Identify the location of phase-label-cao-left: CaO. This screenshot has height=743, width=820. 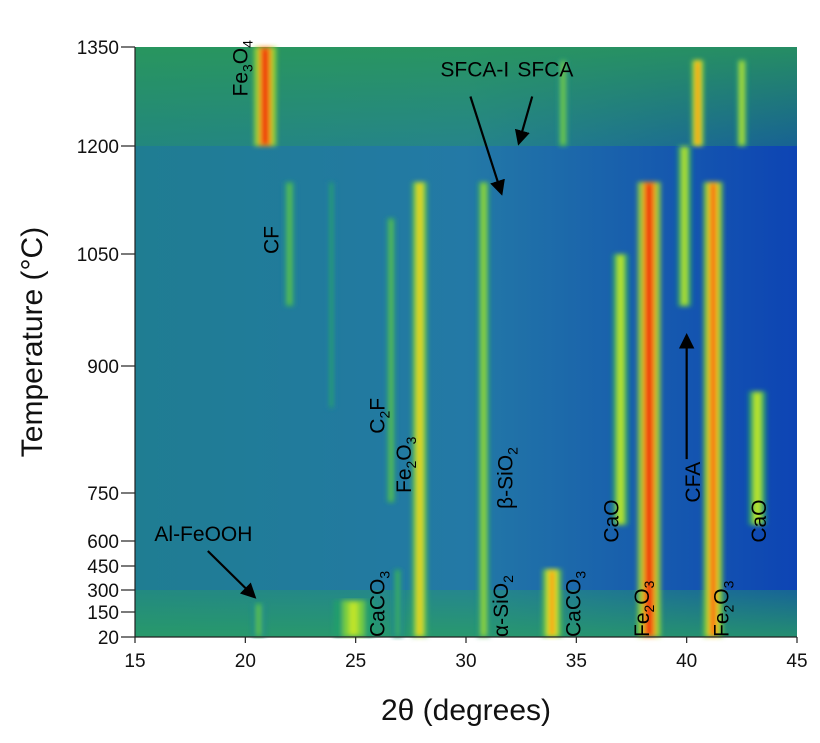
(611, 520).